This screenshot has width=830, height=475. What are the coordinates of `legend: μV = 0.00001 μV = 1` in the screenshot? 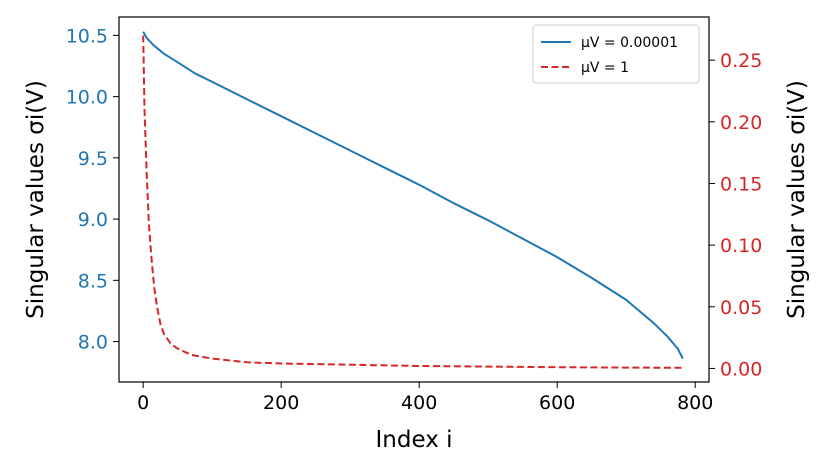 It's located at (616, 54).